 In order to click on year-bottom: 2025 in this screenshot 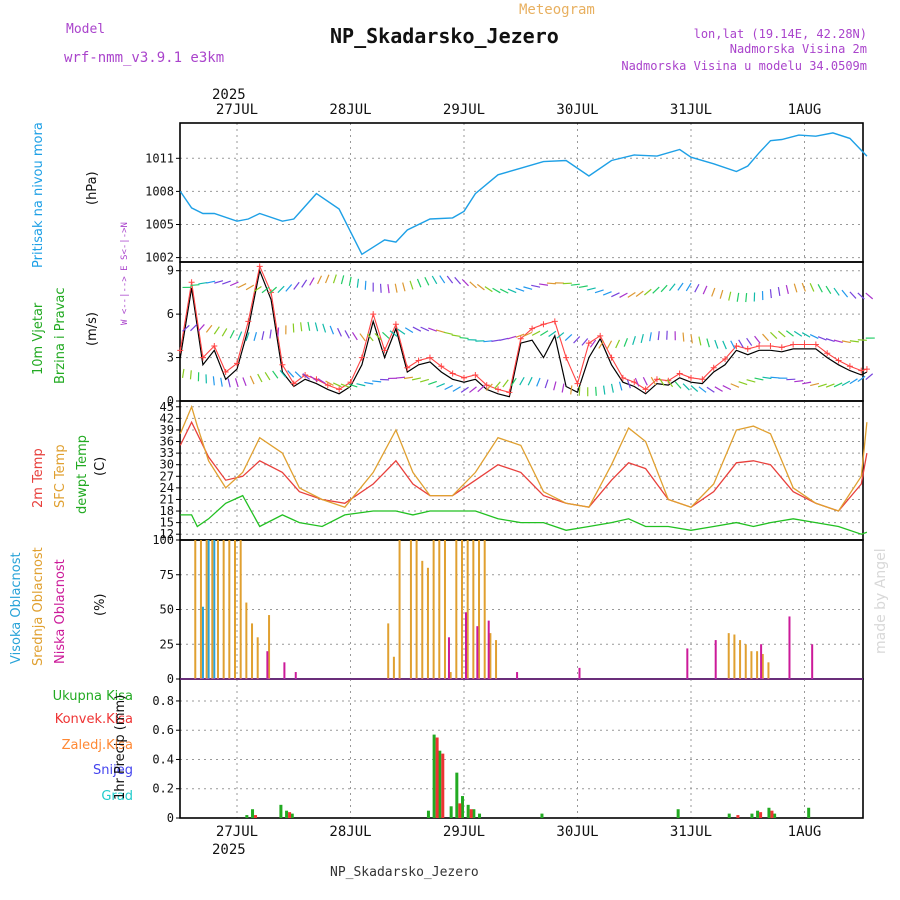, I will do `click(229, 850)`.